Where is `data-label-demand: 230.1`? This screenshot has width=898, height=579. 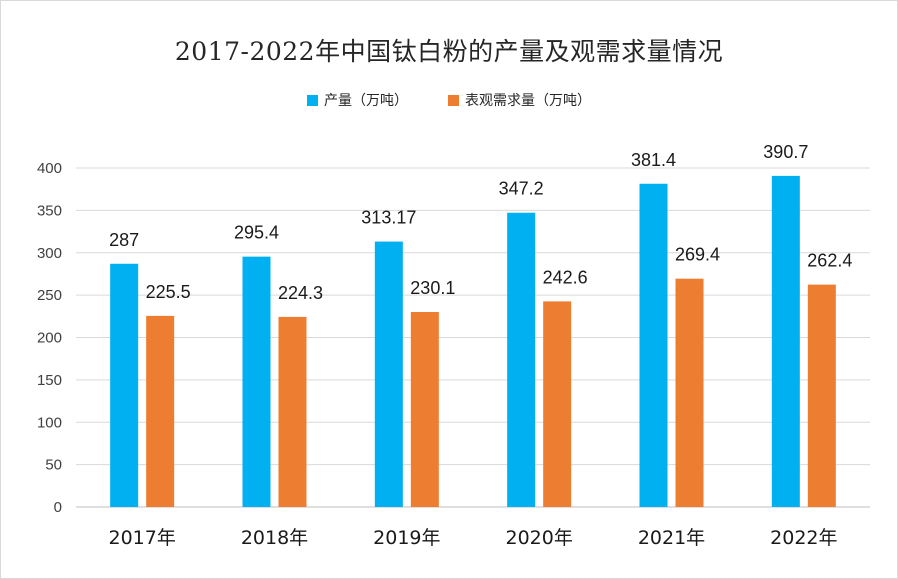 data-label-demand: 230.1 is located at coordinates (432, 288).